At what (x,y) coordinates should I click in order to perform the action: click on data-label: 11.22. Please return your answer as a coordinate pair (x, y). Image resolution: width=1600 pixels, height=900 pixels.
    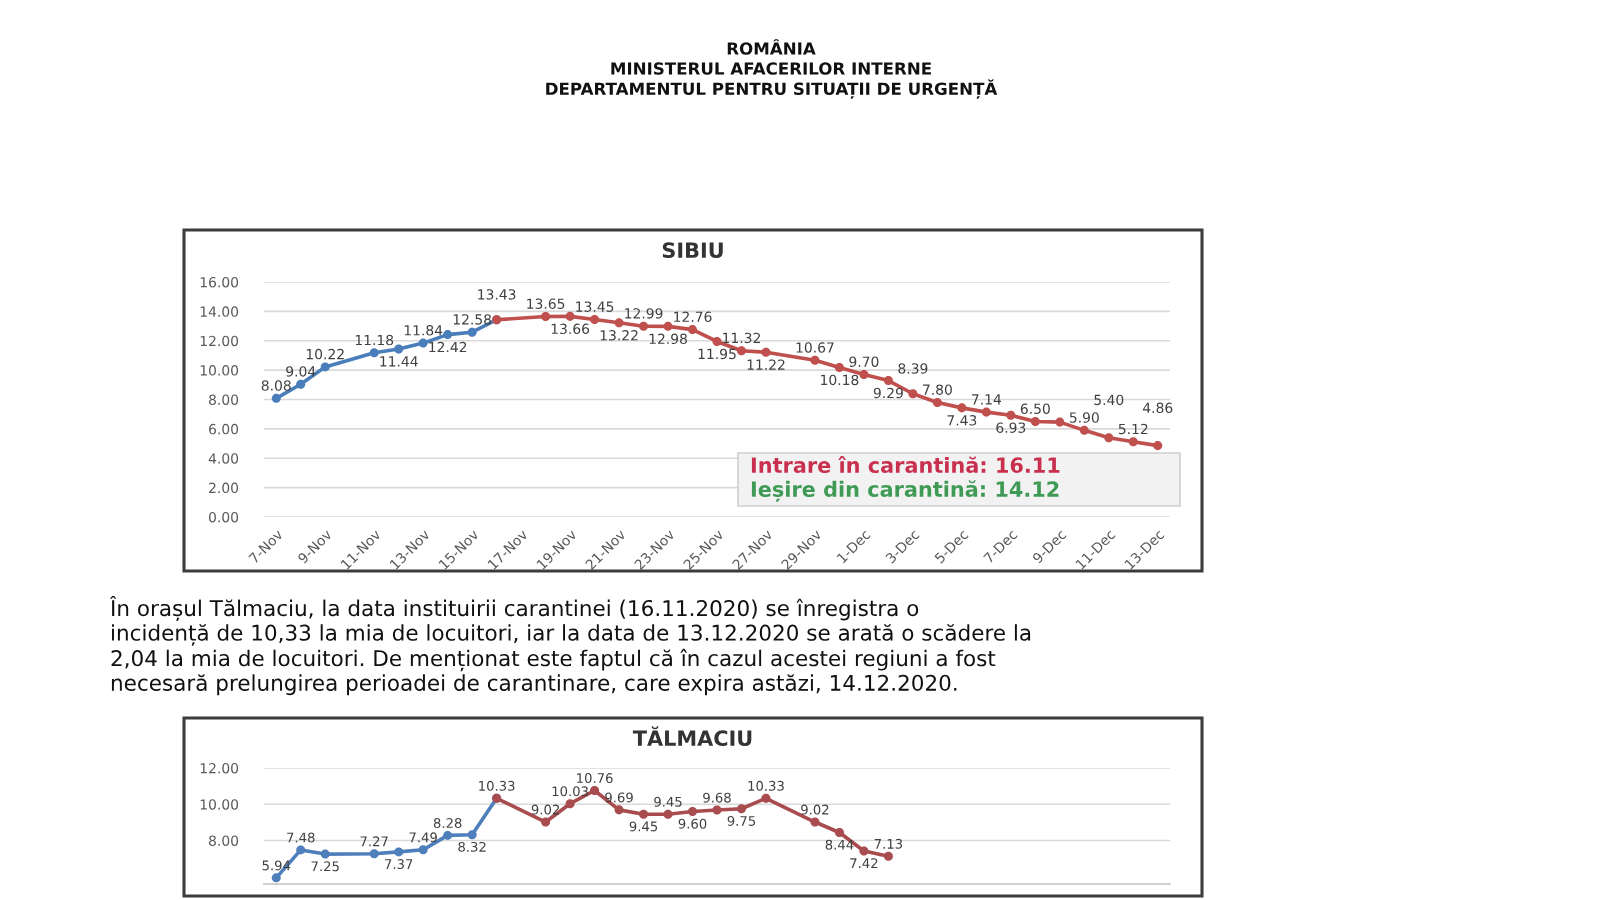
    Looking at the image, I should click on (766, 364).